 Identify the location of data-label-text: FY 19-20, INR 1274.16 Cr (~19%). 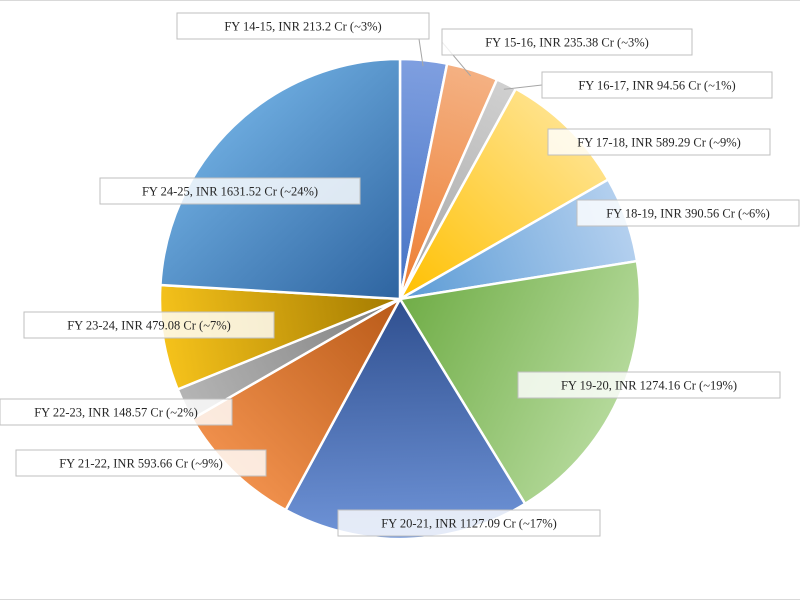
(649, 386).